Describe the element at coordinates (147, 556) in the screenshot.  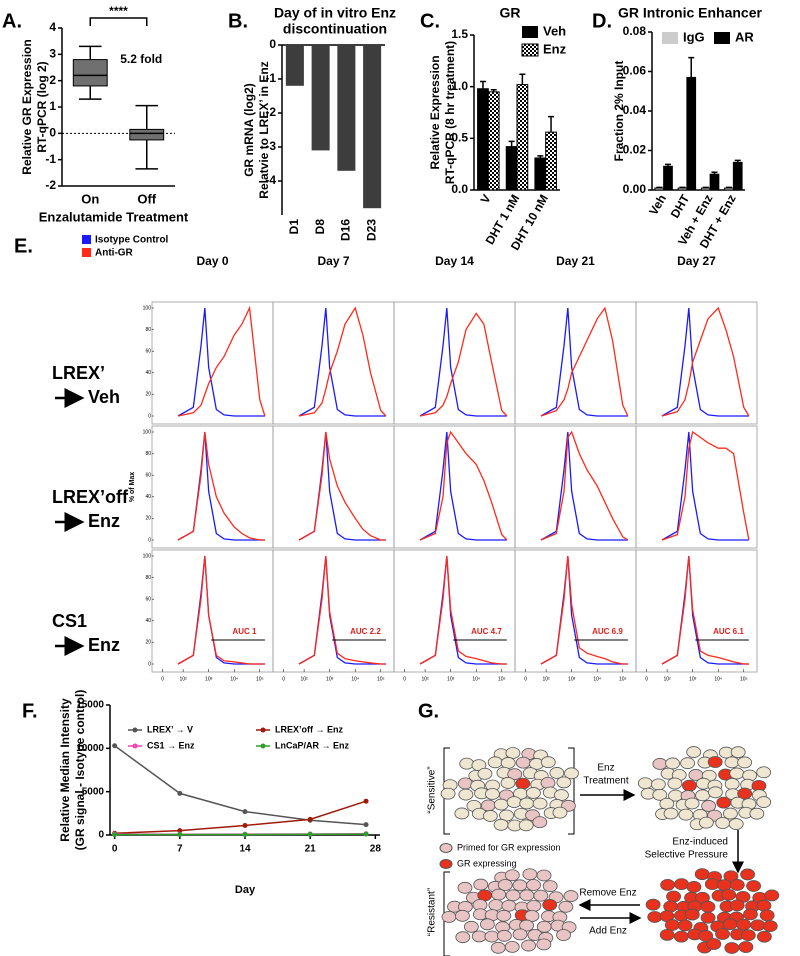
I see `y-tick-label: 100` at that location.